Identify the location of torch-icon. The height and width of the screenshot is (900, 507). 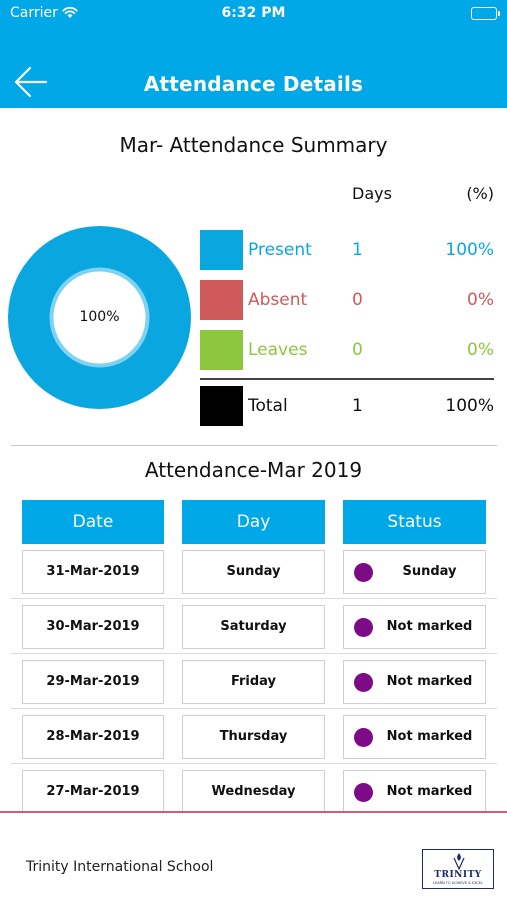
(459, 861).